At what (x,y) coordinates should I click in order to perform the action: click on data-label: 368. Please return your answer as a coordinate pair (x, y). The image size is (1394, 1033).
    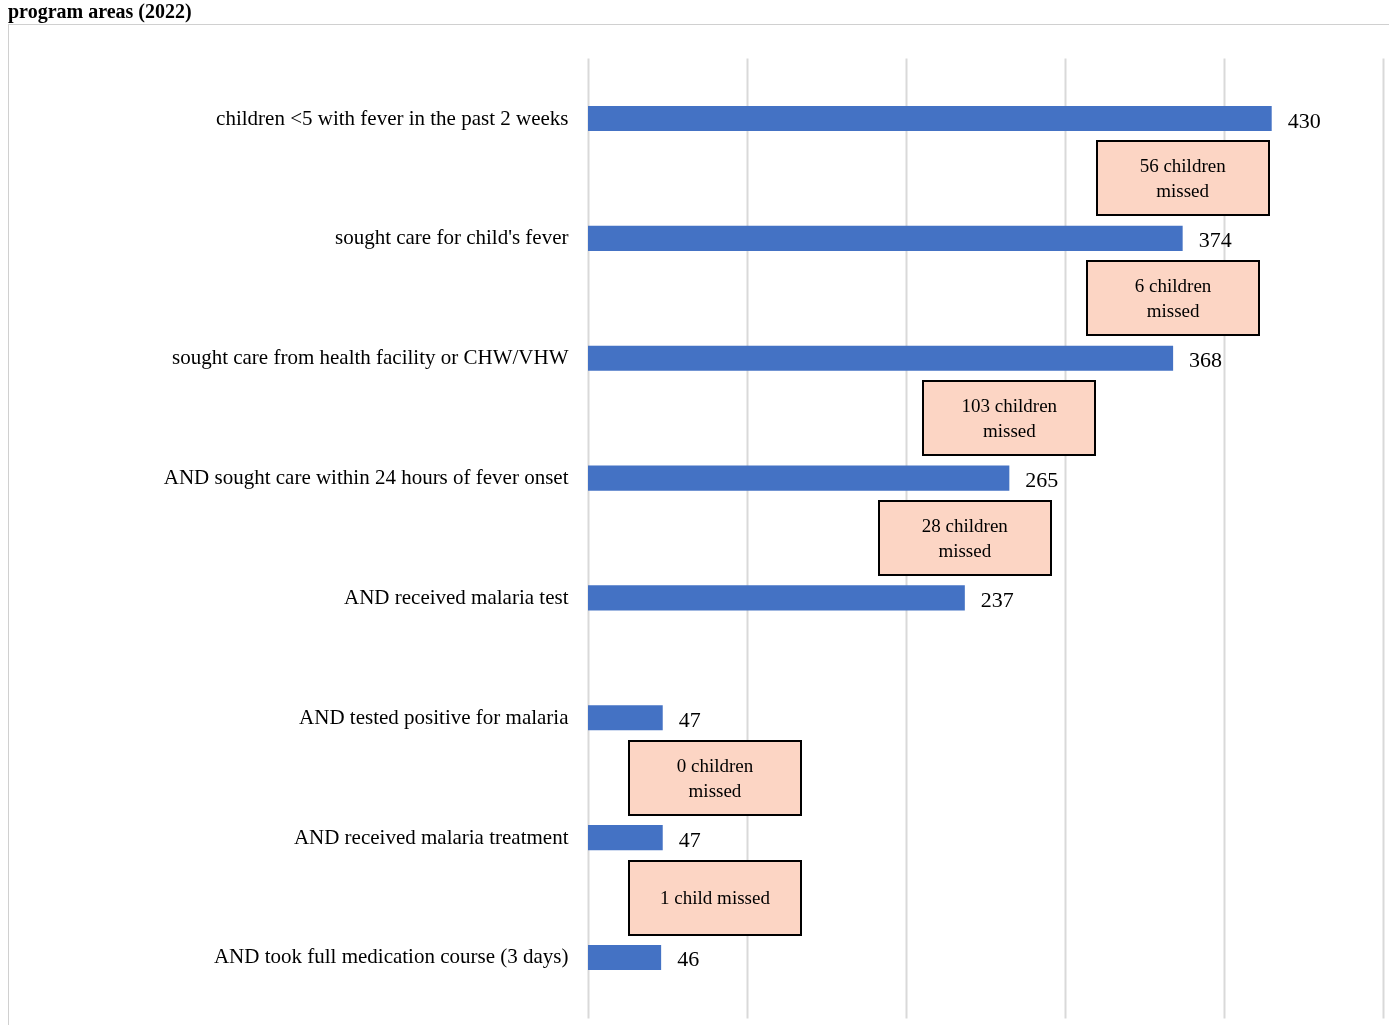
    Looking at the image, I should click on (1206, 360).